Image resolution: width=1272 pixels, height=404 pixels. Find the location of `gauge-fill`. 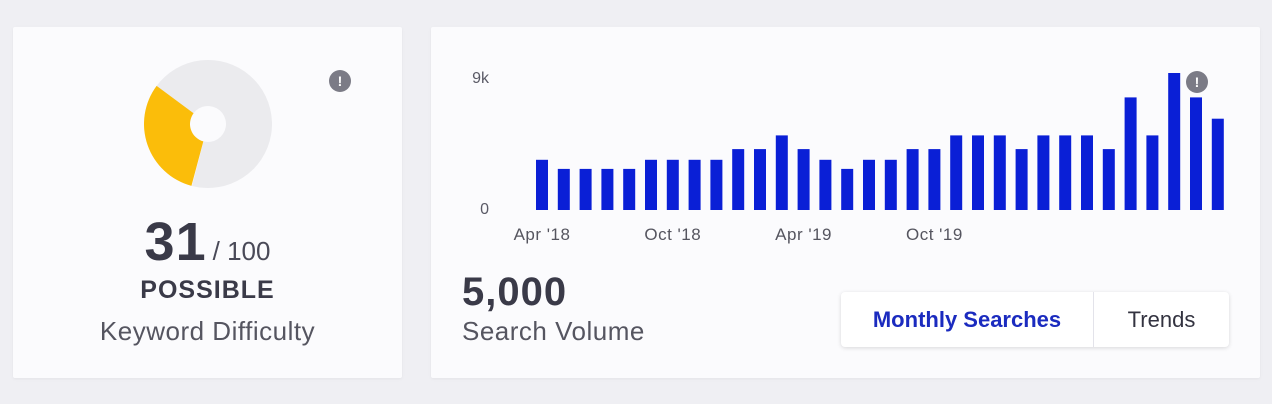

gauge-fill is located at coordinates (174, 135).